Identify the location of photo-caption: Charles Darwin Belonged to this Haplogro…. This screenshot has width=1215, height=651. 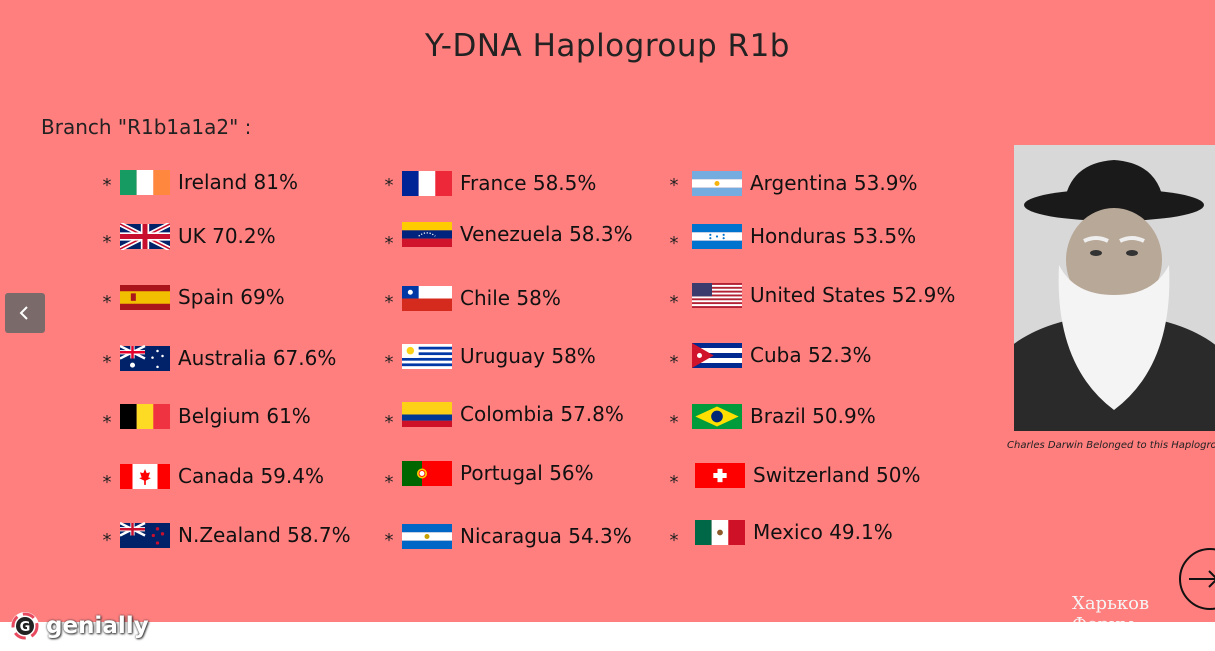
(1111, 445).